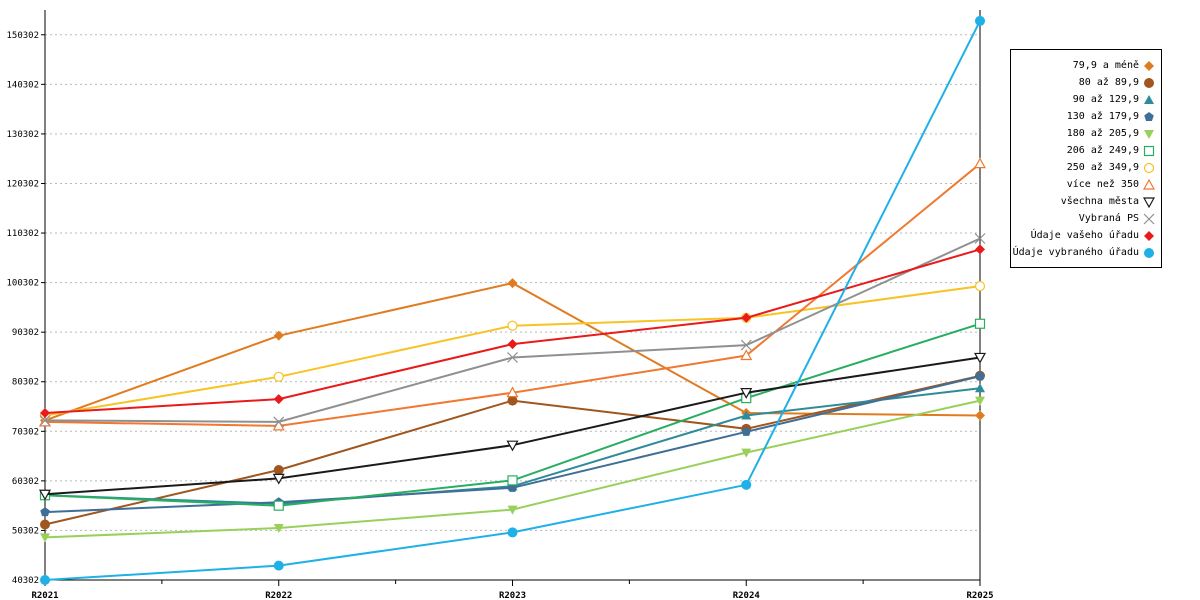  What do you see at coordinates (22, 284) in the screenshot?
I see `y-tick-label: 100302` at bounding box center [22, 284].